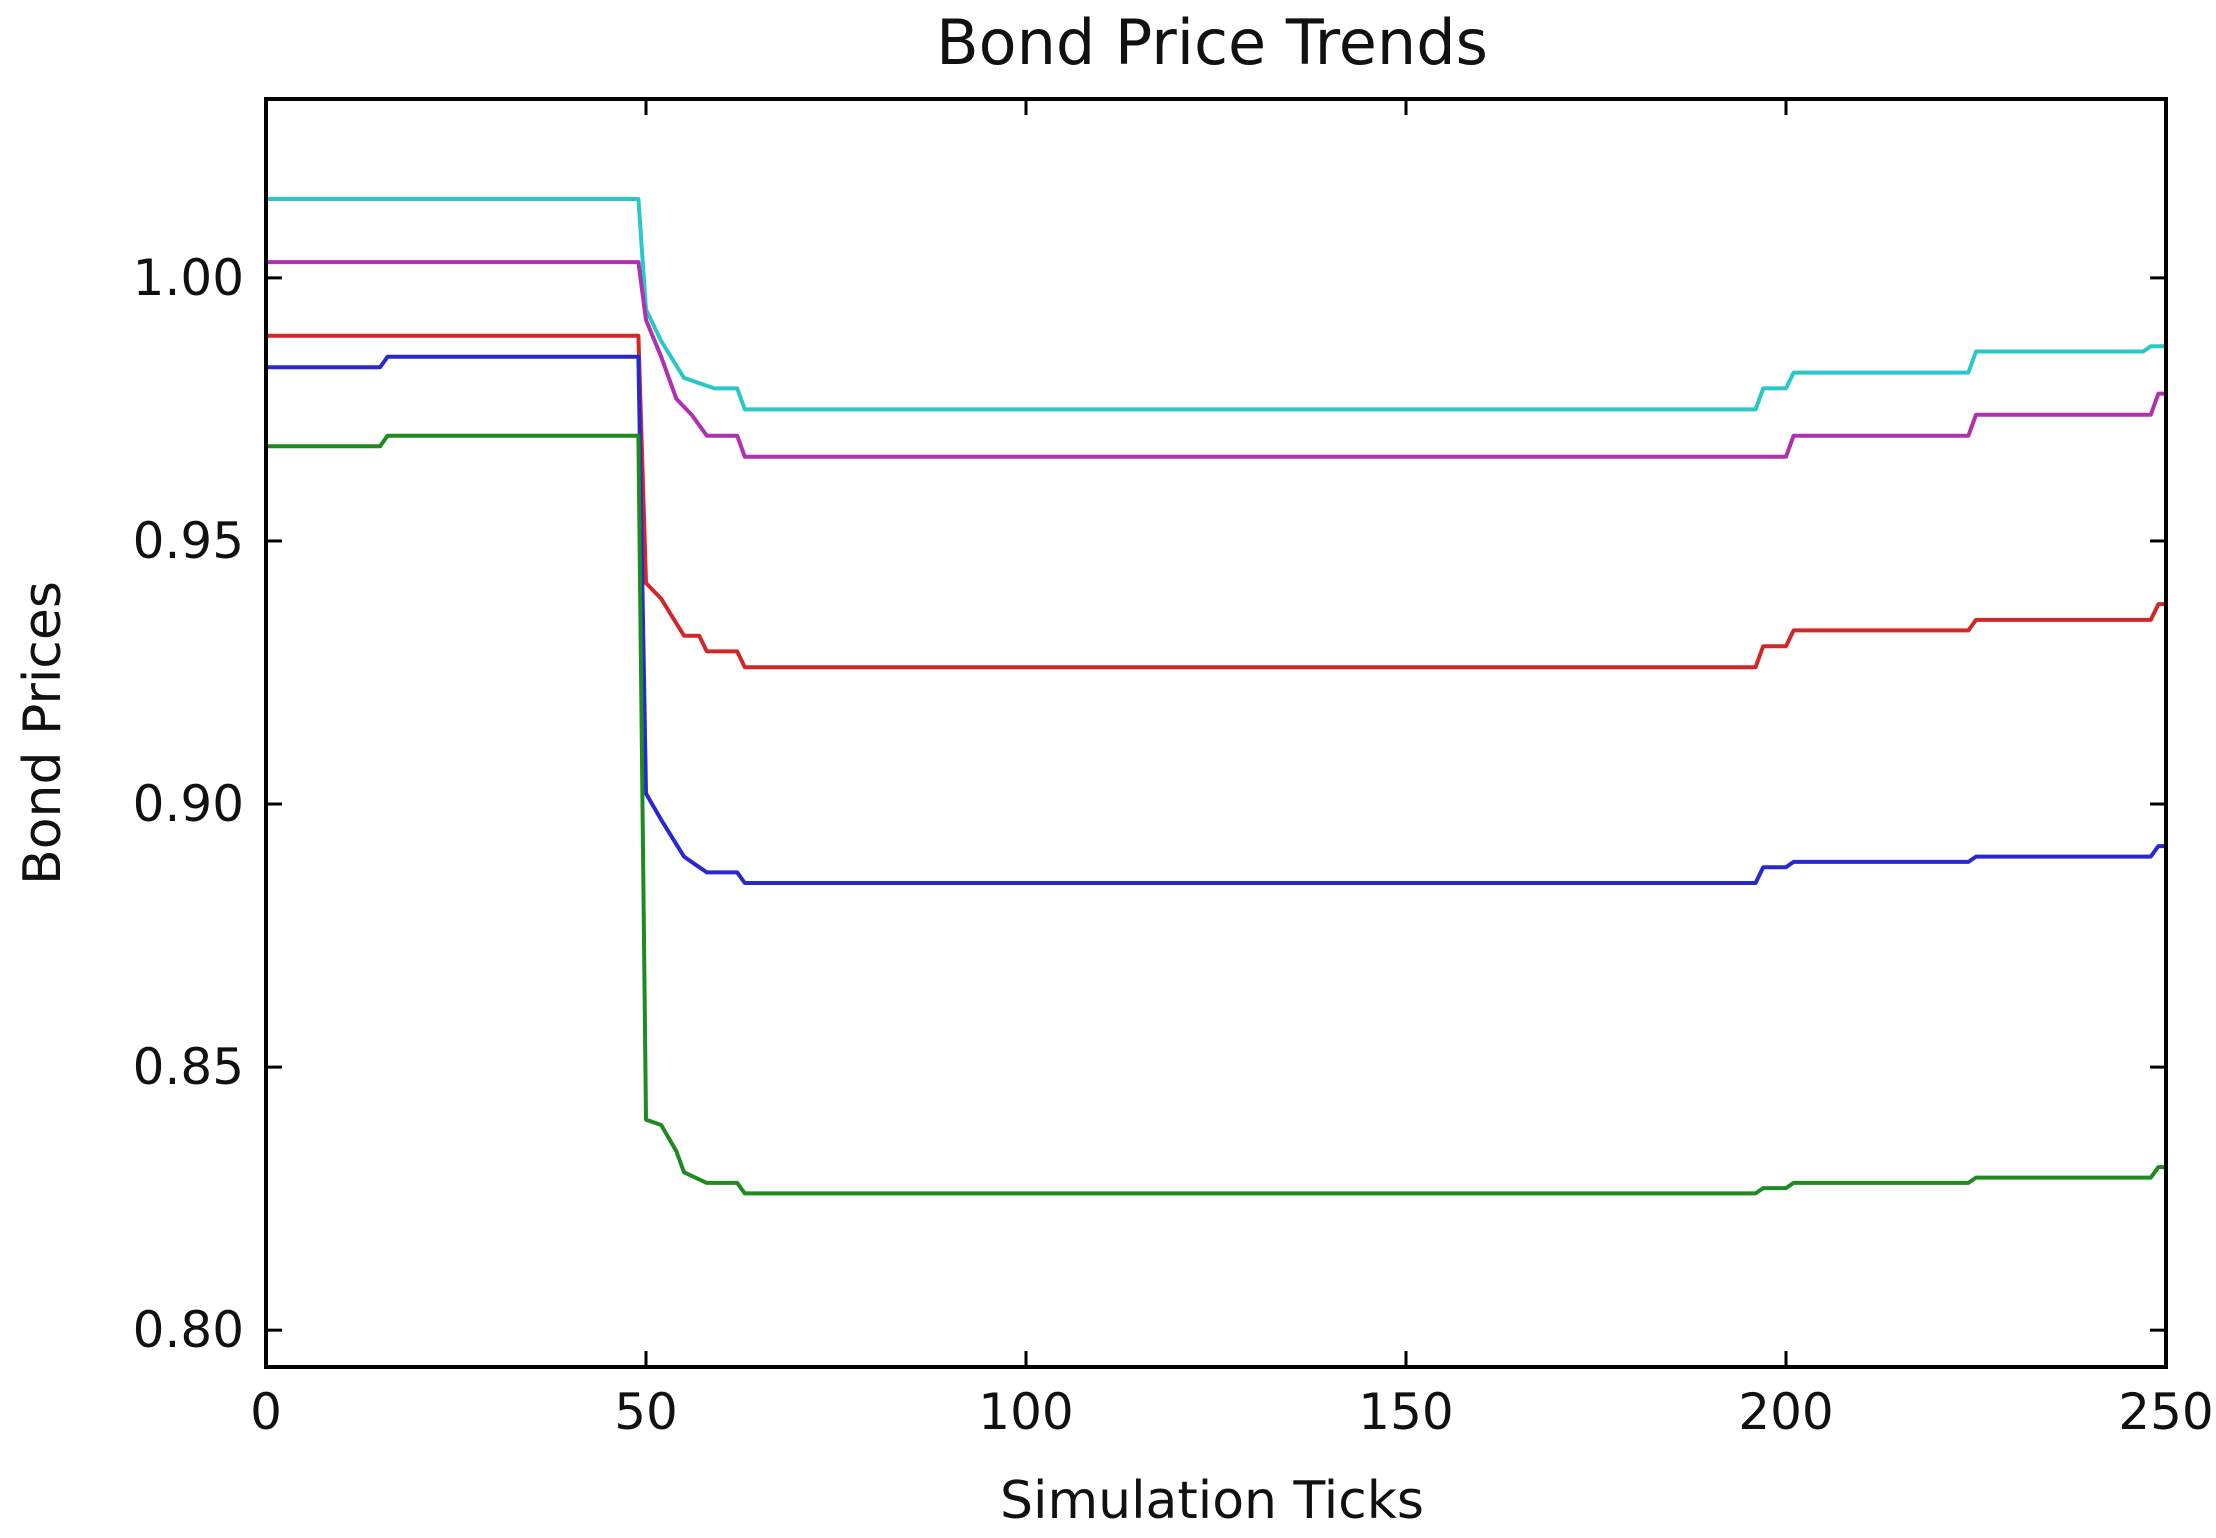  Describe the element at coordinates (1405, 1412) in the screenshot. I see `x-tick-label-4: 150` at that location.